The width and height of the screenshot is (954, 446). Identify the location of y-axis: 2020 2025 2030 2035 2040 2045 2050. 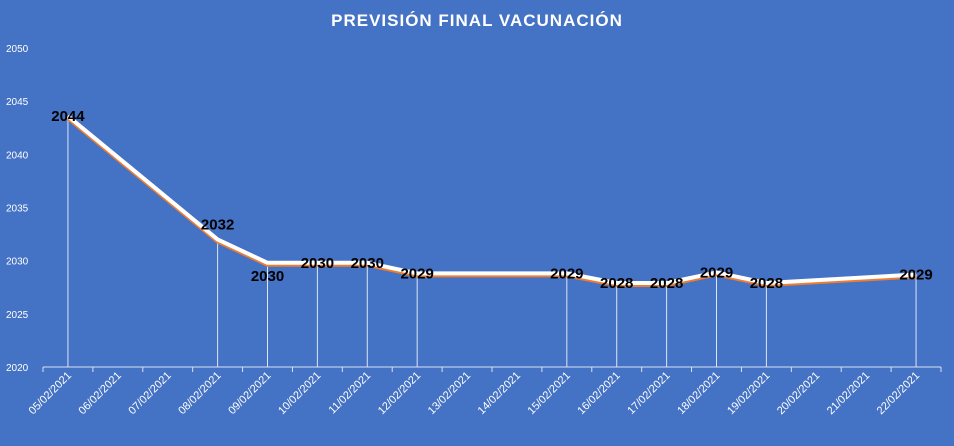
(17, 209).